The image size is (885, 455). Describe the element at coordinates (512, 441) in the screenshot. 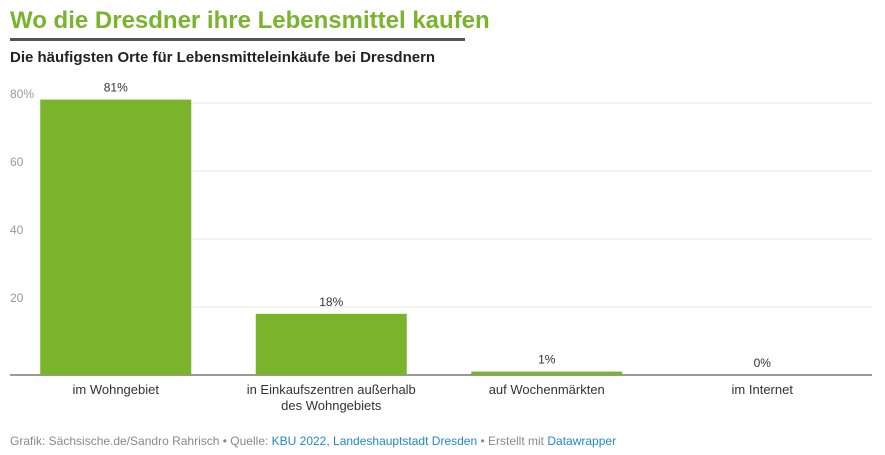

I see `footer-made-with: • Erstellt mit` at that location.